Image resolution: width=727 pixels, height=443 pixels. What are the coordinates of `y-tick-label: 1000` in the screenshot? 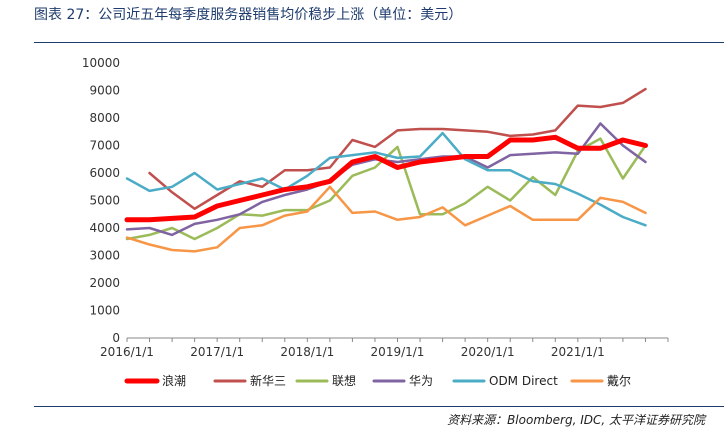 It's located at (104, 311).